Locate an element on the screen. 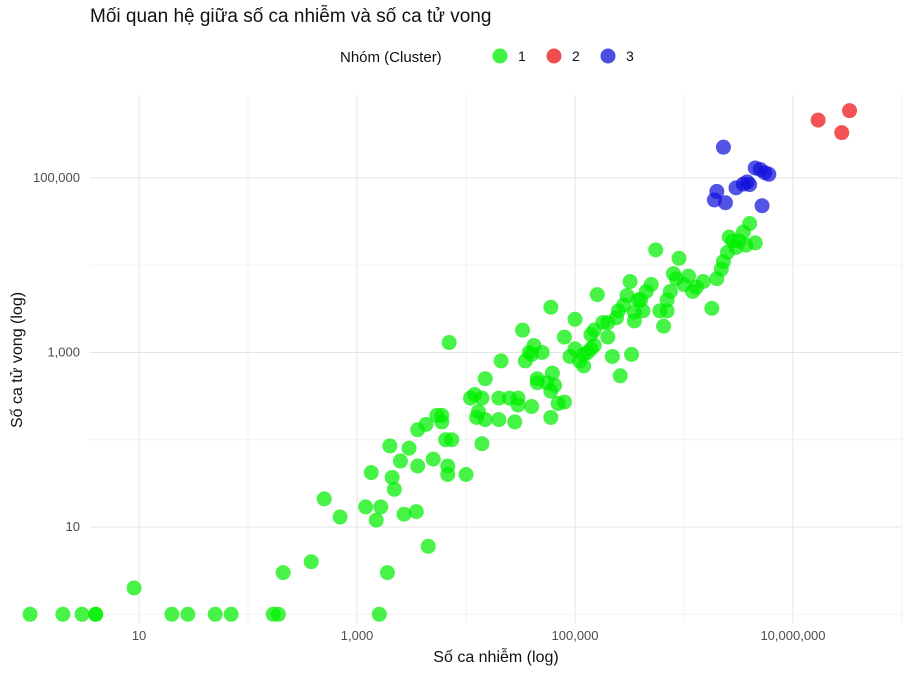  y-tick-label: 100,000 is located at coordinates (56, 177).